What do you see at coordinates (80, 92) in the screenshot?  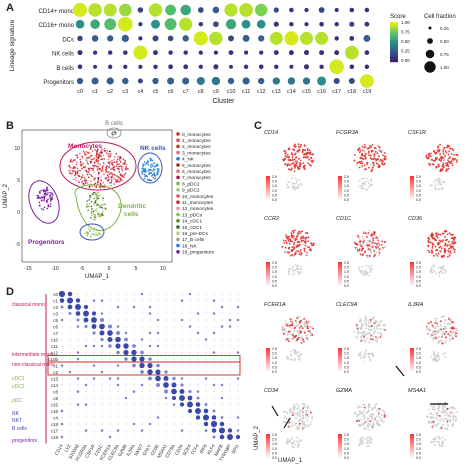 I see `col-label: c0` at bounding box center [80, 92].